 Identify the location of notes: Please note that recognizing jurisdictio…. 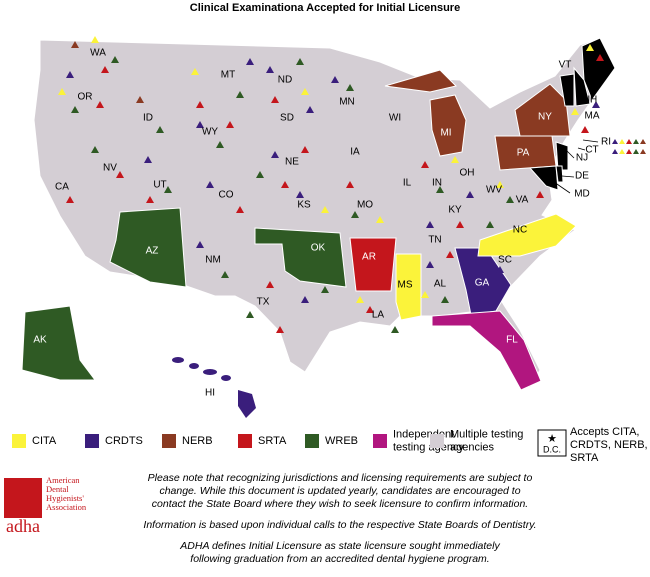
(339, 518).